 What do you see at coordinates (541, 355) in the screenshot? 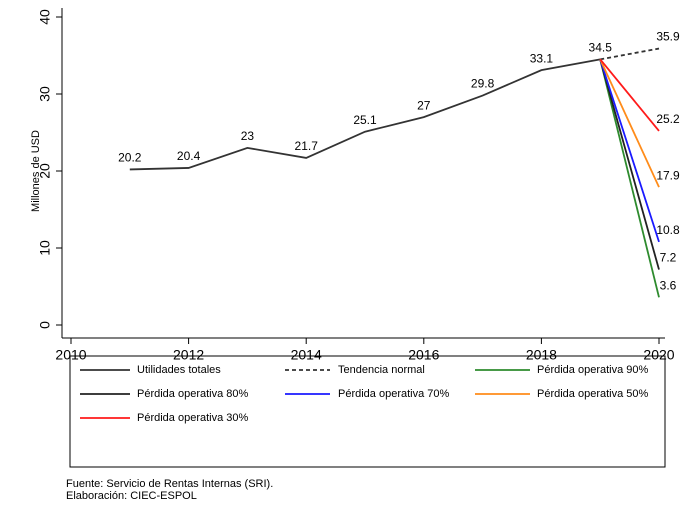
I see `x-tick-label: 2018` at bounding box center [541, 355].